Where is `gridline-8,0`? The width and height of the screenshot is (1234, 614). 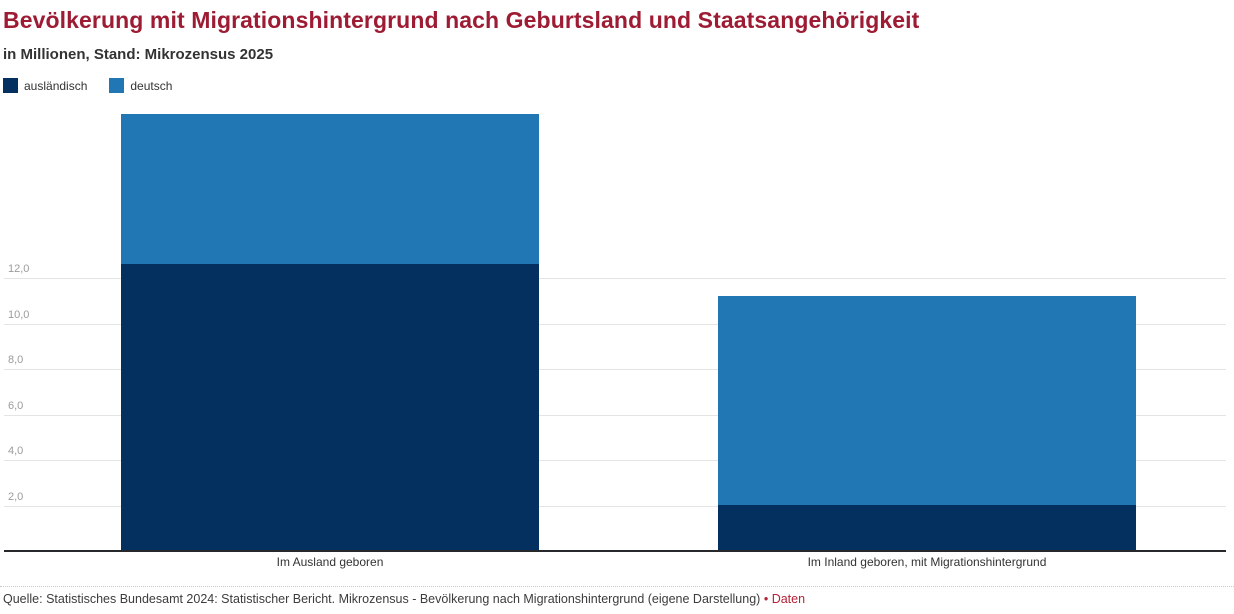
gridline-8,0 is located at coordinates (615, 369).